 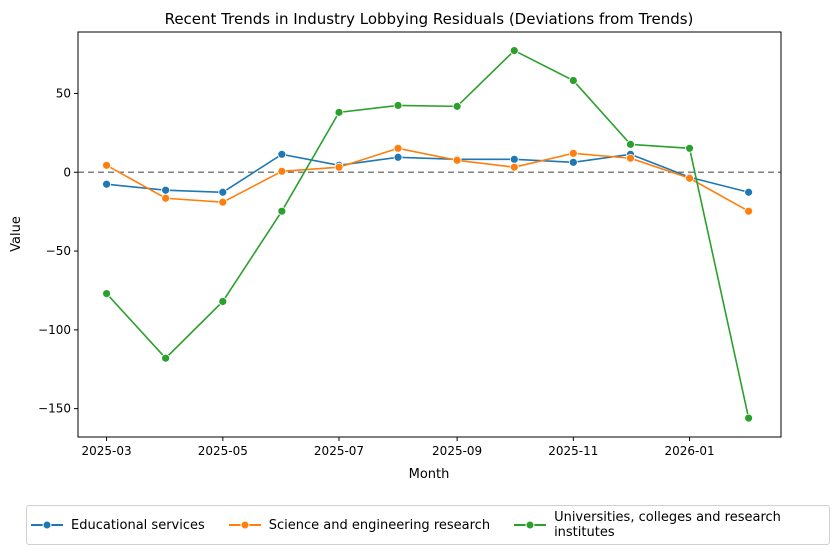 I want to click on x-tick-label: 2025-05, so click(x=223, y=451).